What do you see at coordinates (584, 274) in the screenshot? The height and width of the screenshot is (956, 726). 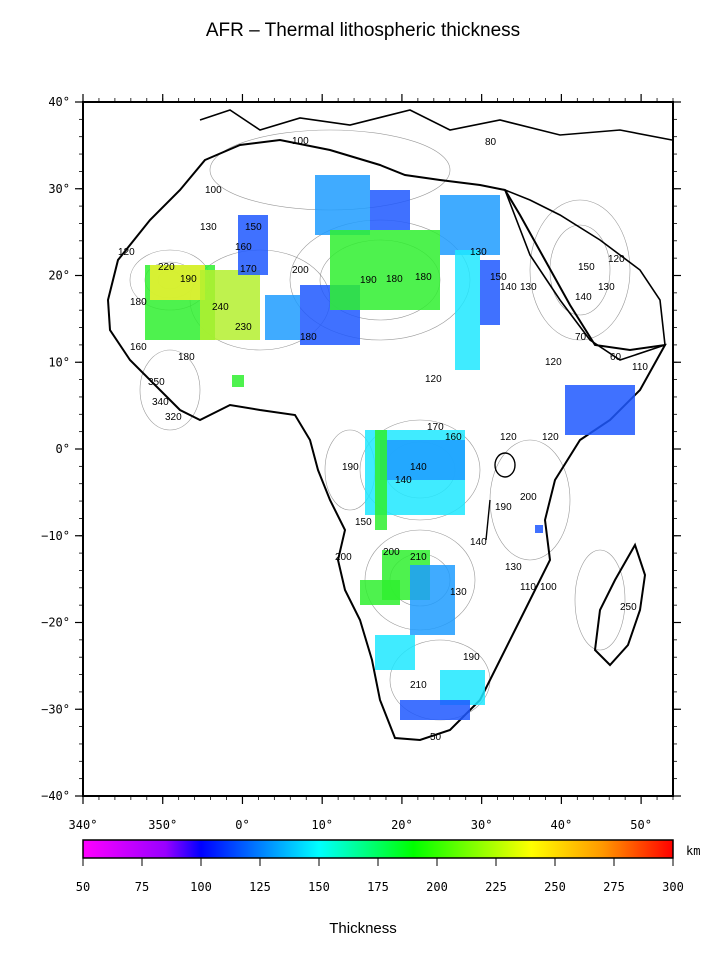 I see `arabia-coastline` at bounding box center [584, 274].